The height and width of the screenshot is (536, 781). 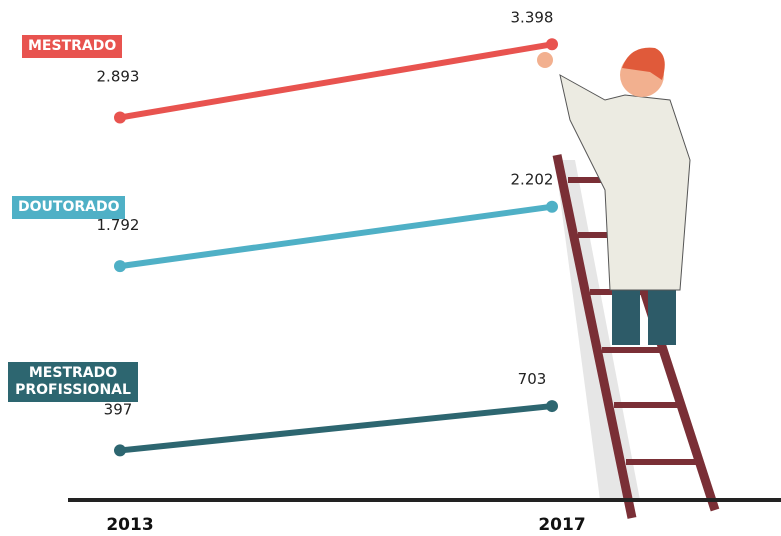 I want to click on x-tick-label: 2013, so click(x=129, y=525).